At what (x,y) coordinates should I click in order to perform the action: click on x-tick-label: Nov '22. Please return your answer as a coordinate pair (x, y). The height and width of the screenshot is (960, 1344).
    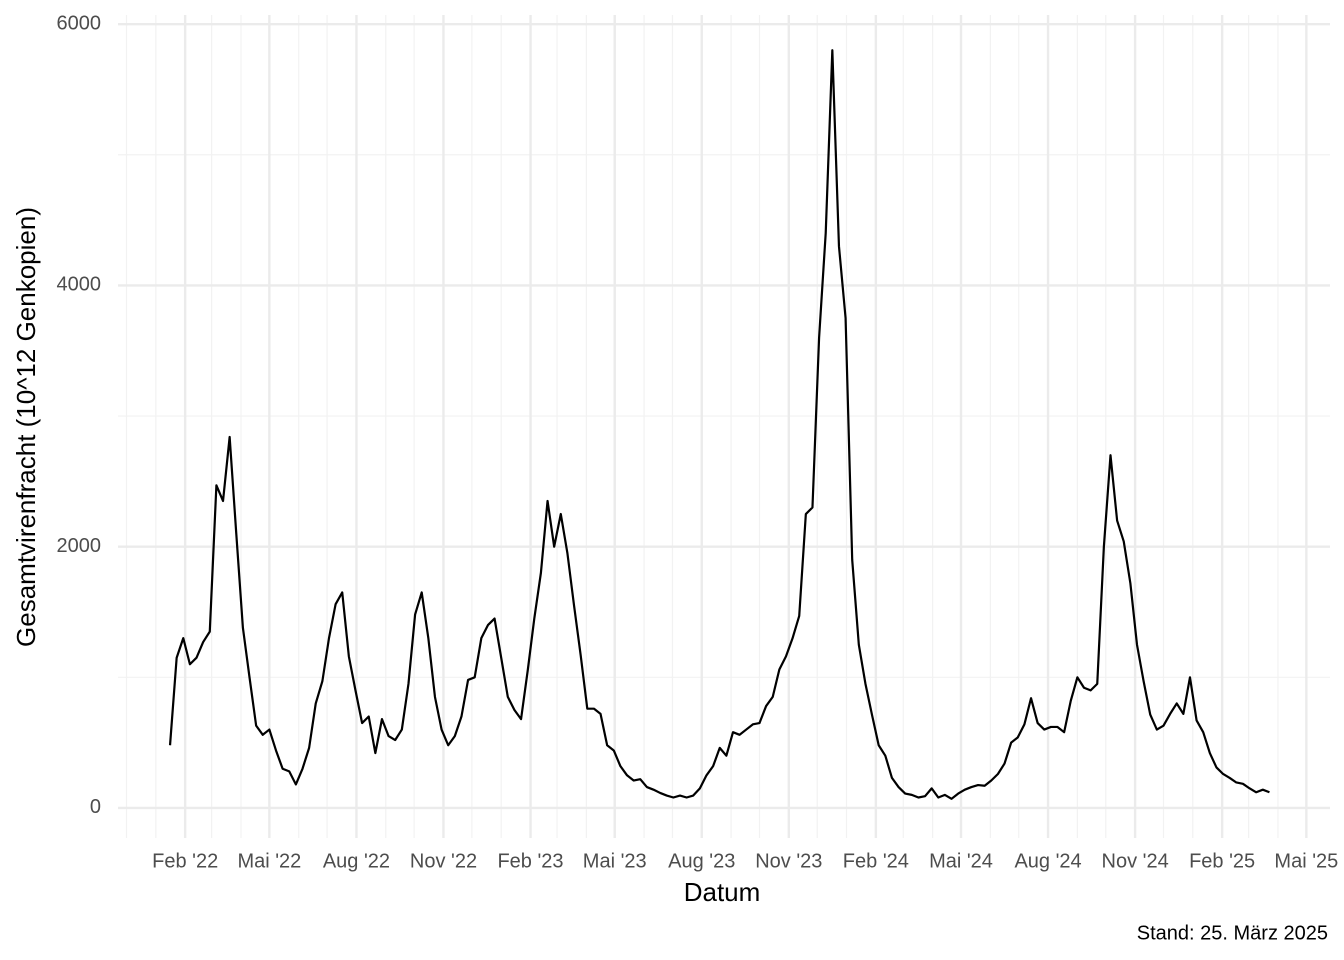
    Looking at the image, I should click on (443, 861).